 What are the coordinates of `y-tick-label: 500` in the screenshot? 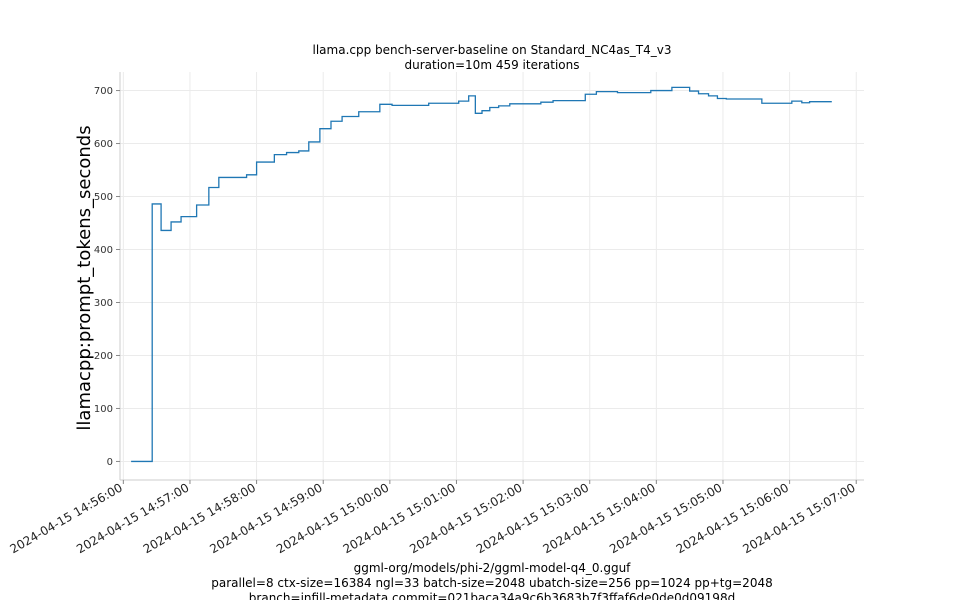 It's located at (103, 197).